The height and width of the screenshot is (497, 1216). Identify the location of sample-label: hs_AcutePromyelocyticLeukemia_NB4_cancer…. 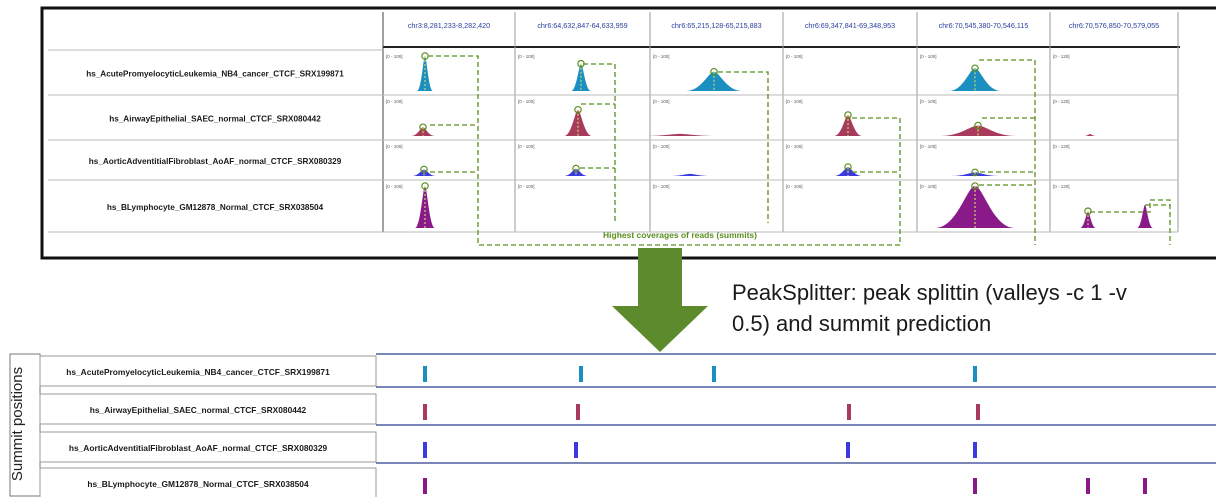
(215, 74).